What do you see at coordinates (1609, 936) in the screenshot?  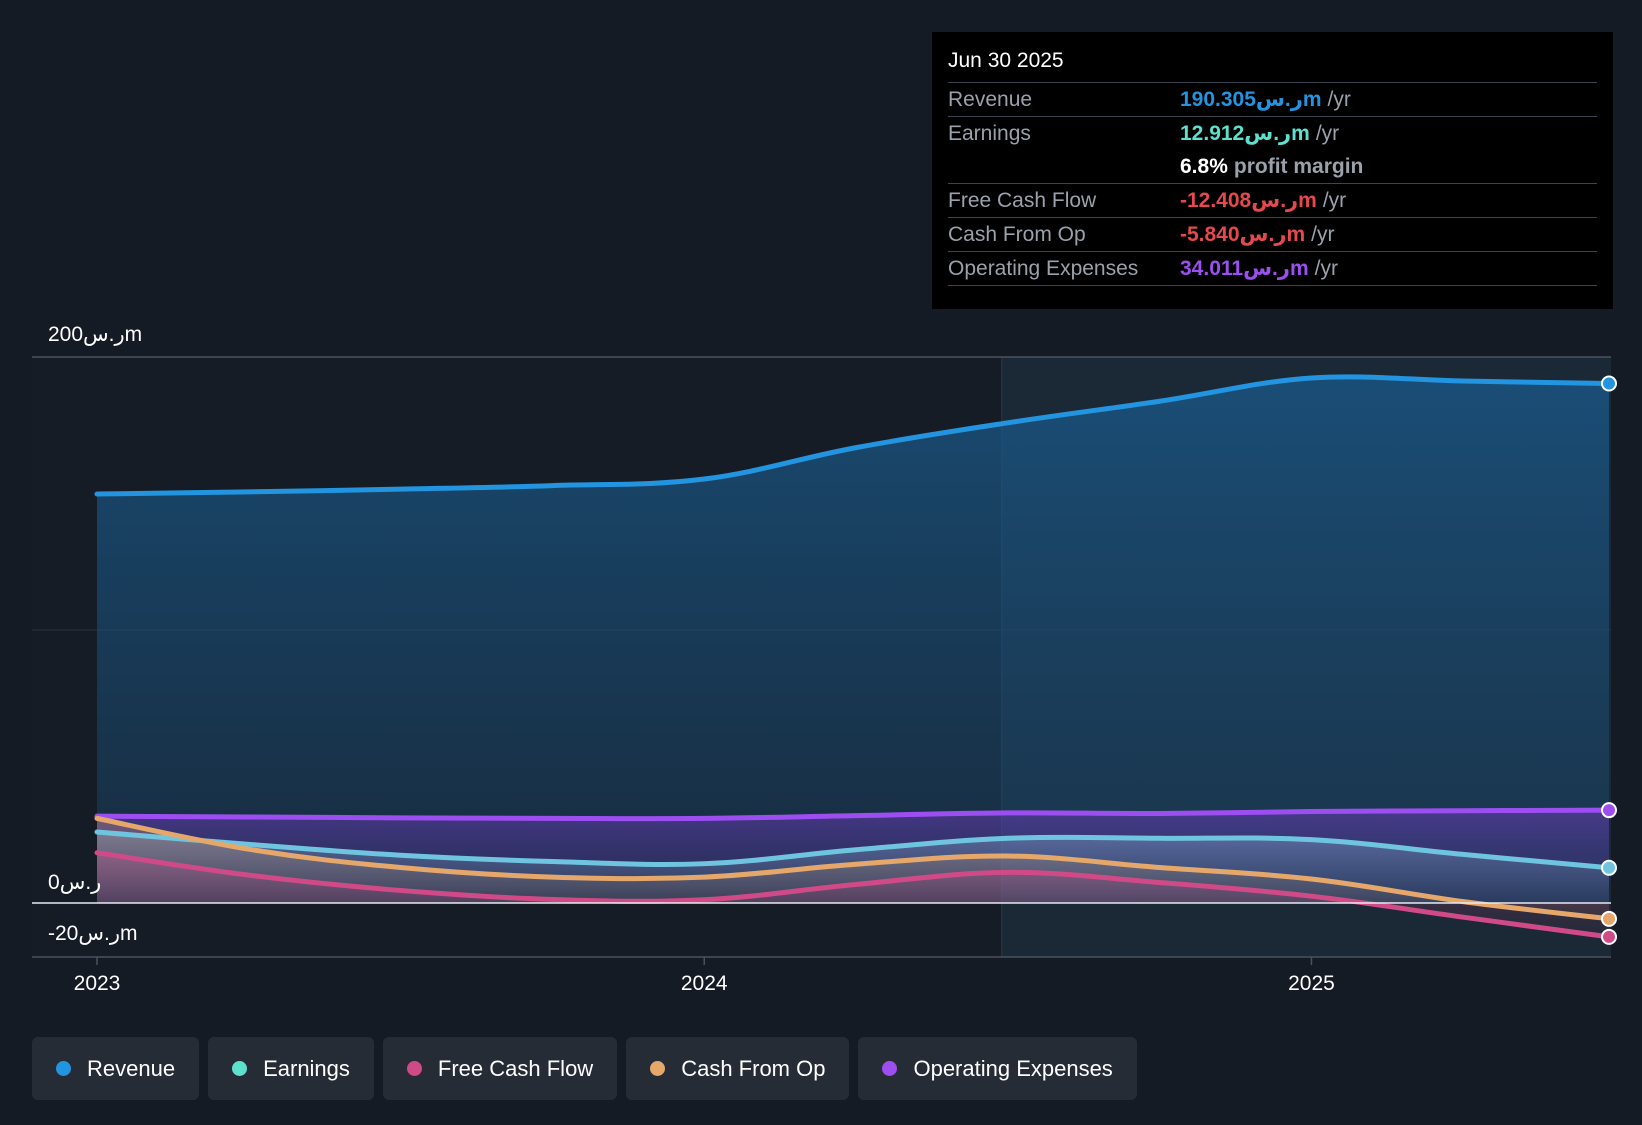 I see `end-marker-free-cash-flow` at bounding box center [1609, 936].